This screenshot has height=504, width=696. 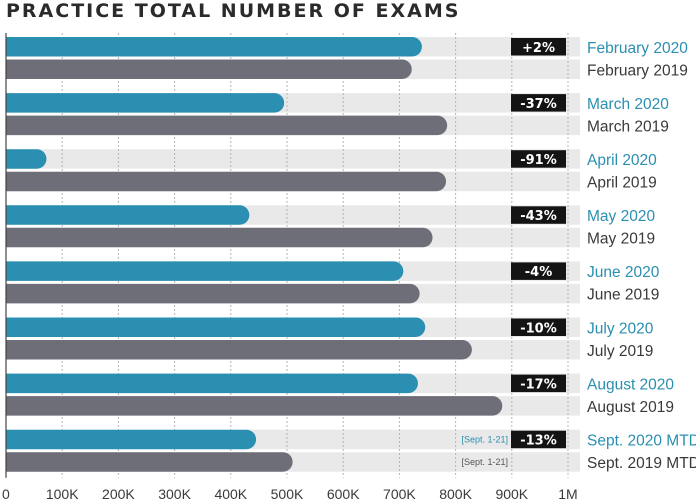 What do you see at coordinates (630, 407) in the screenshot?
I see `category-label-2019: August 2019` at bounding box center [630, 407].